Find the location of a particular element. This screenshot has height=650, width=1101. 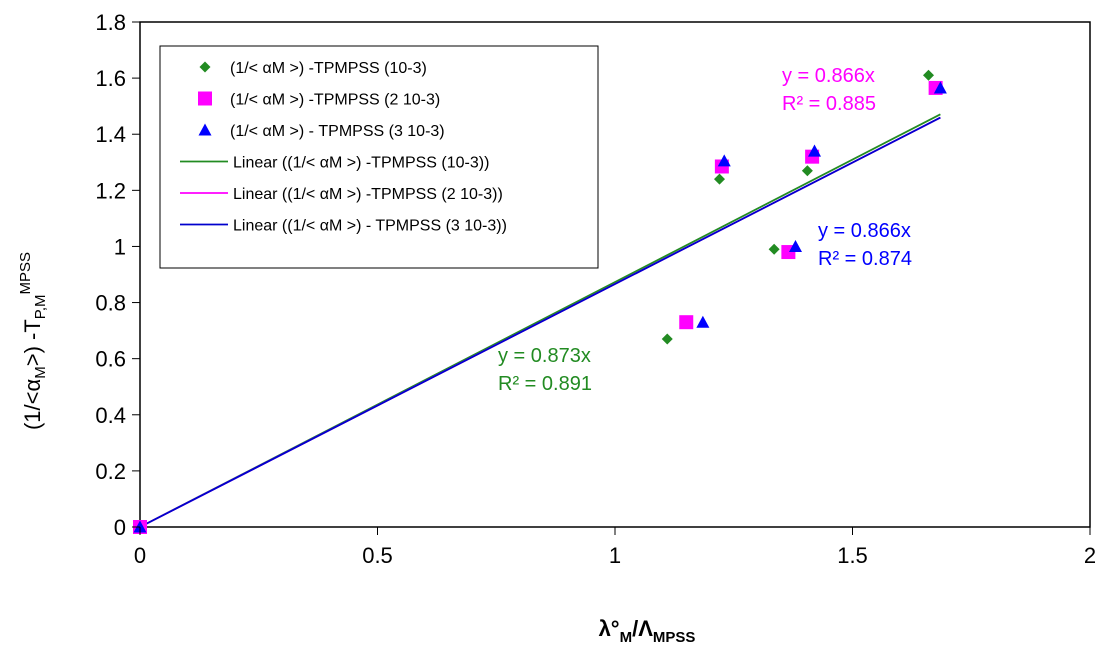

y-tick-label: 0.2 is located at coordinates (110, 471).